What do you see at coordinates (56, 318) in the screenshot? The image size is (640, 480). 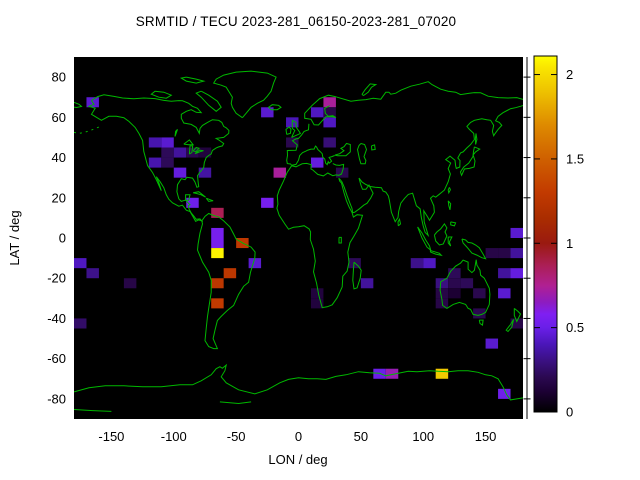 I see `y-tick-label: -40` at bounding box center [56, 318].